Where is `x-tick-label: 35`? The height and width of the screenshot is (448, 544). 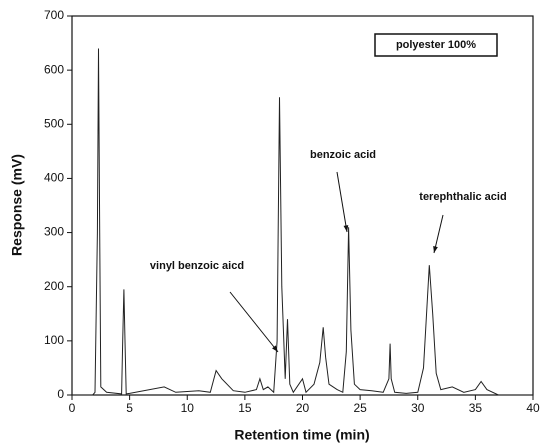
x-tick-label: 35 is located at coordinates (476, 408).